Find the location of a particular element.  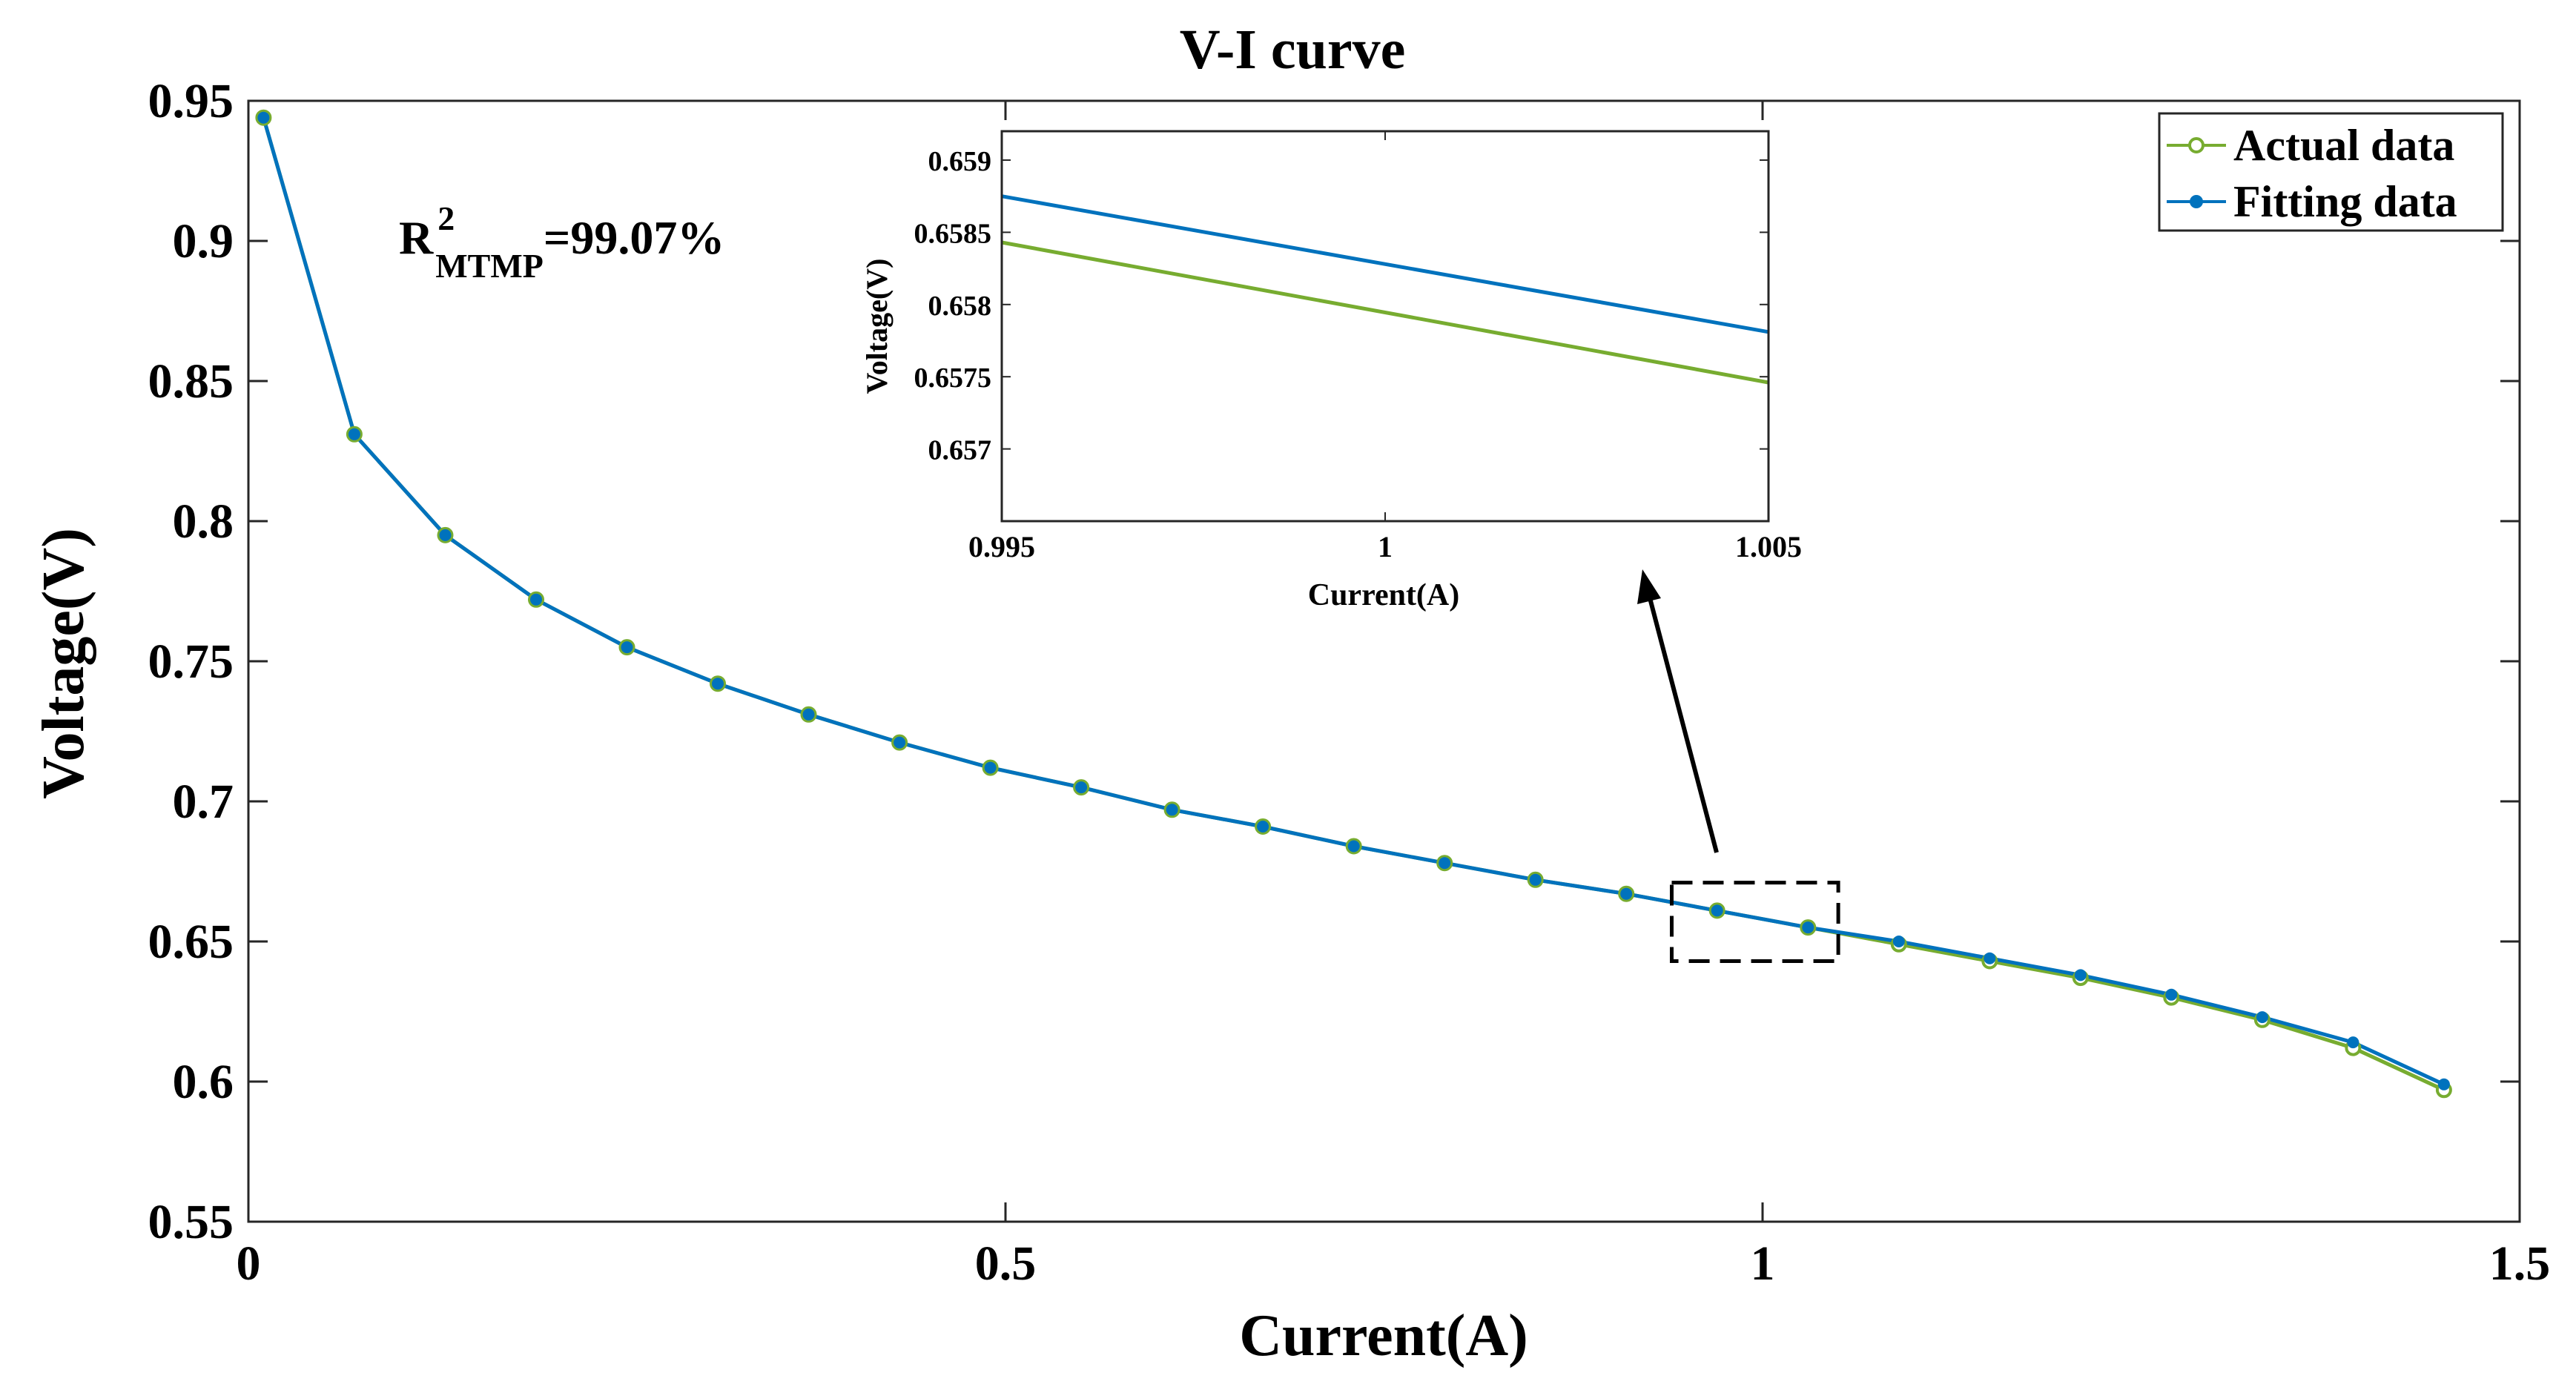

inset-frame is located at coordinates (1385, 326).